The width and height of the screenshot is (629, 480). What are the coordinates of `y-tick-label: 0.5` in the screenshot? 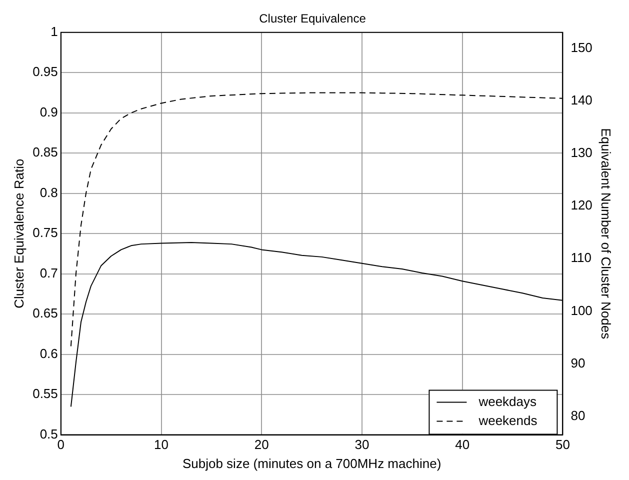 It's located at (49, 434).